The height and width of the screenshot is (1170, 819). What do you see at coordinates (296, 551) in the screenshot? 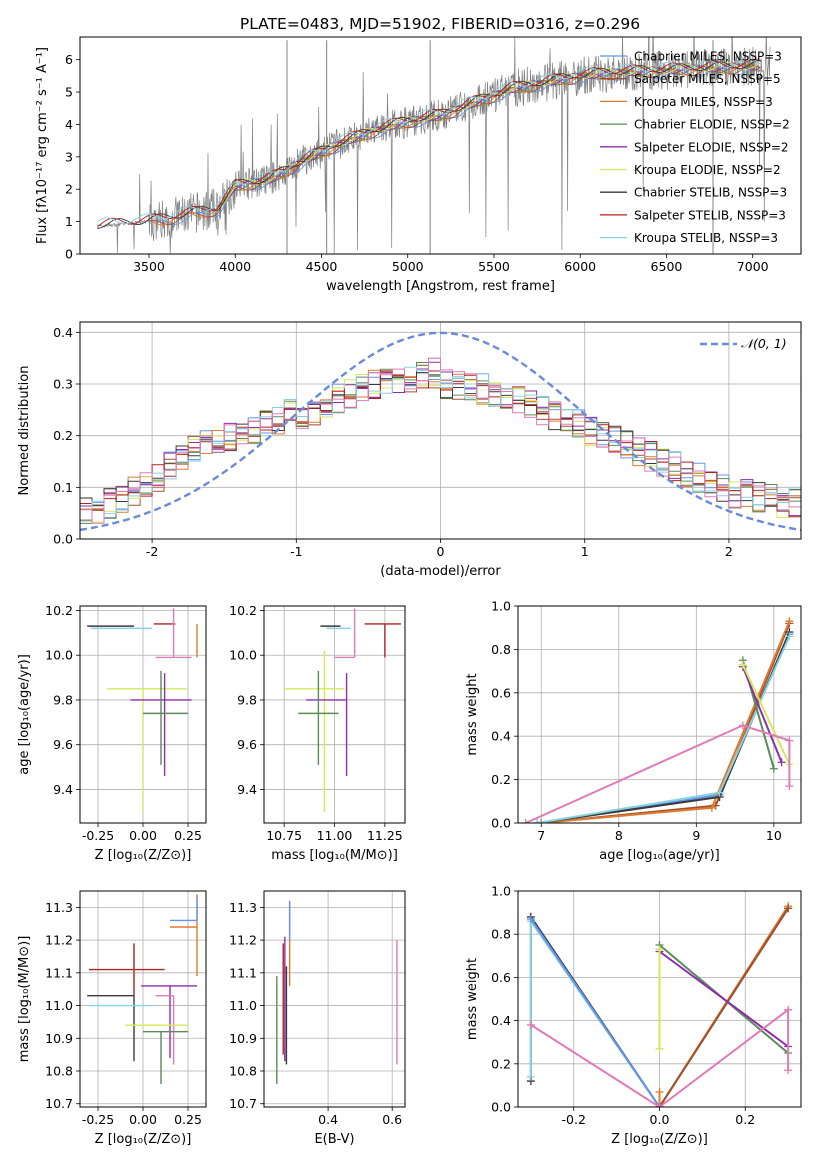
I see `x-tick-label: -1` at bounding box center [296, 551].